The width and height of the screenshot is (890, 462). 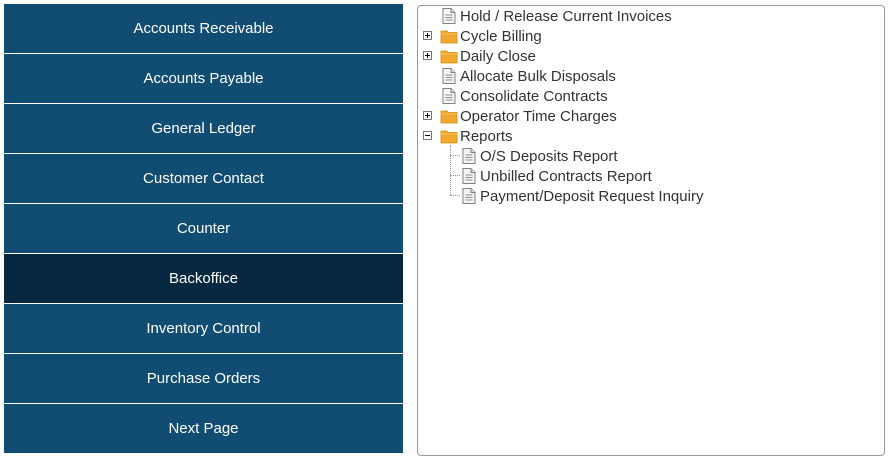 What do you see at coordinates (566, 176) in the screenshot?
I see `tree-node-label: Unbilled Contracts Report` at bounding box center [566, 176].